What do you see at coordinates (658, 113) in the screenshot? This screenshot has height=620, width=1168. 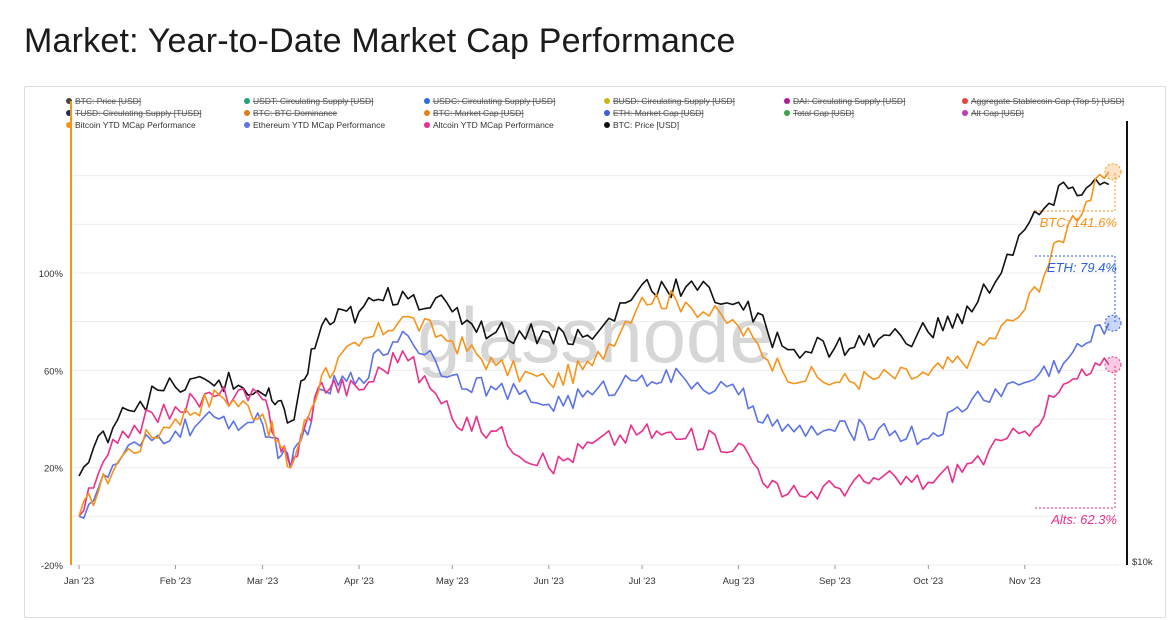 I see `legend-label: ETH: Market Cap [USD]` at bounding box center [658, 113].